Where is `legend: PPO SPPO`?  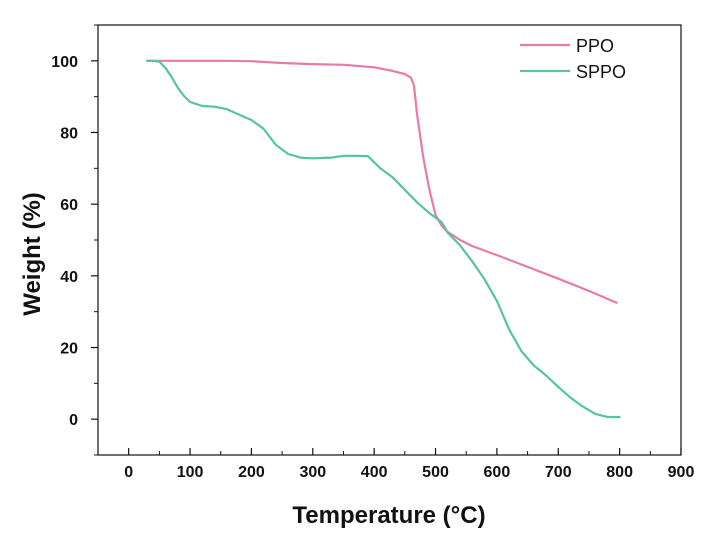 legend: PPO SPPO is located at coordinates (573, 59).